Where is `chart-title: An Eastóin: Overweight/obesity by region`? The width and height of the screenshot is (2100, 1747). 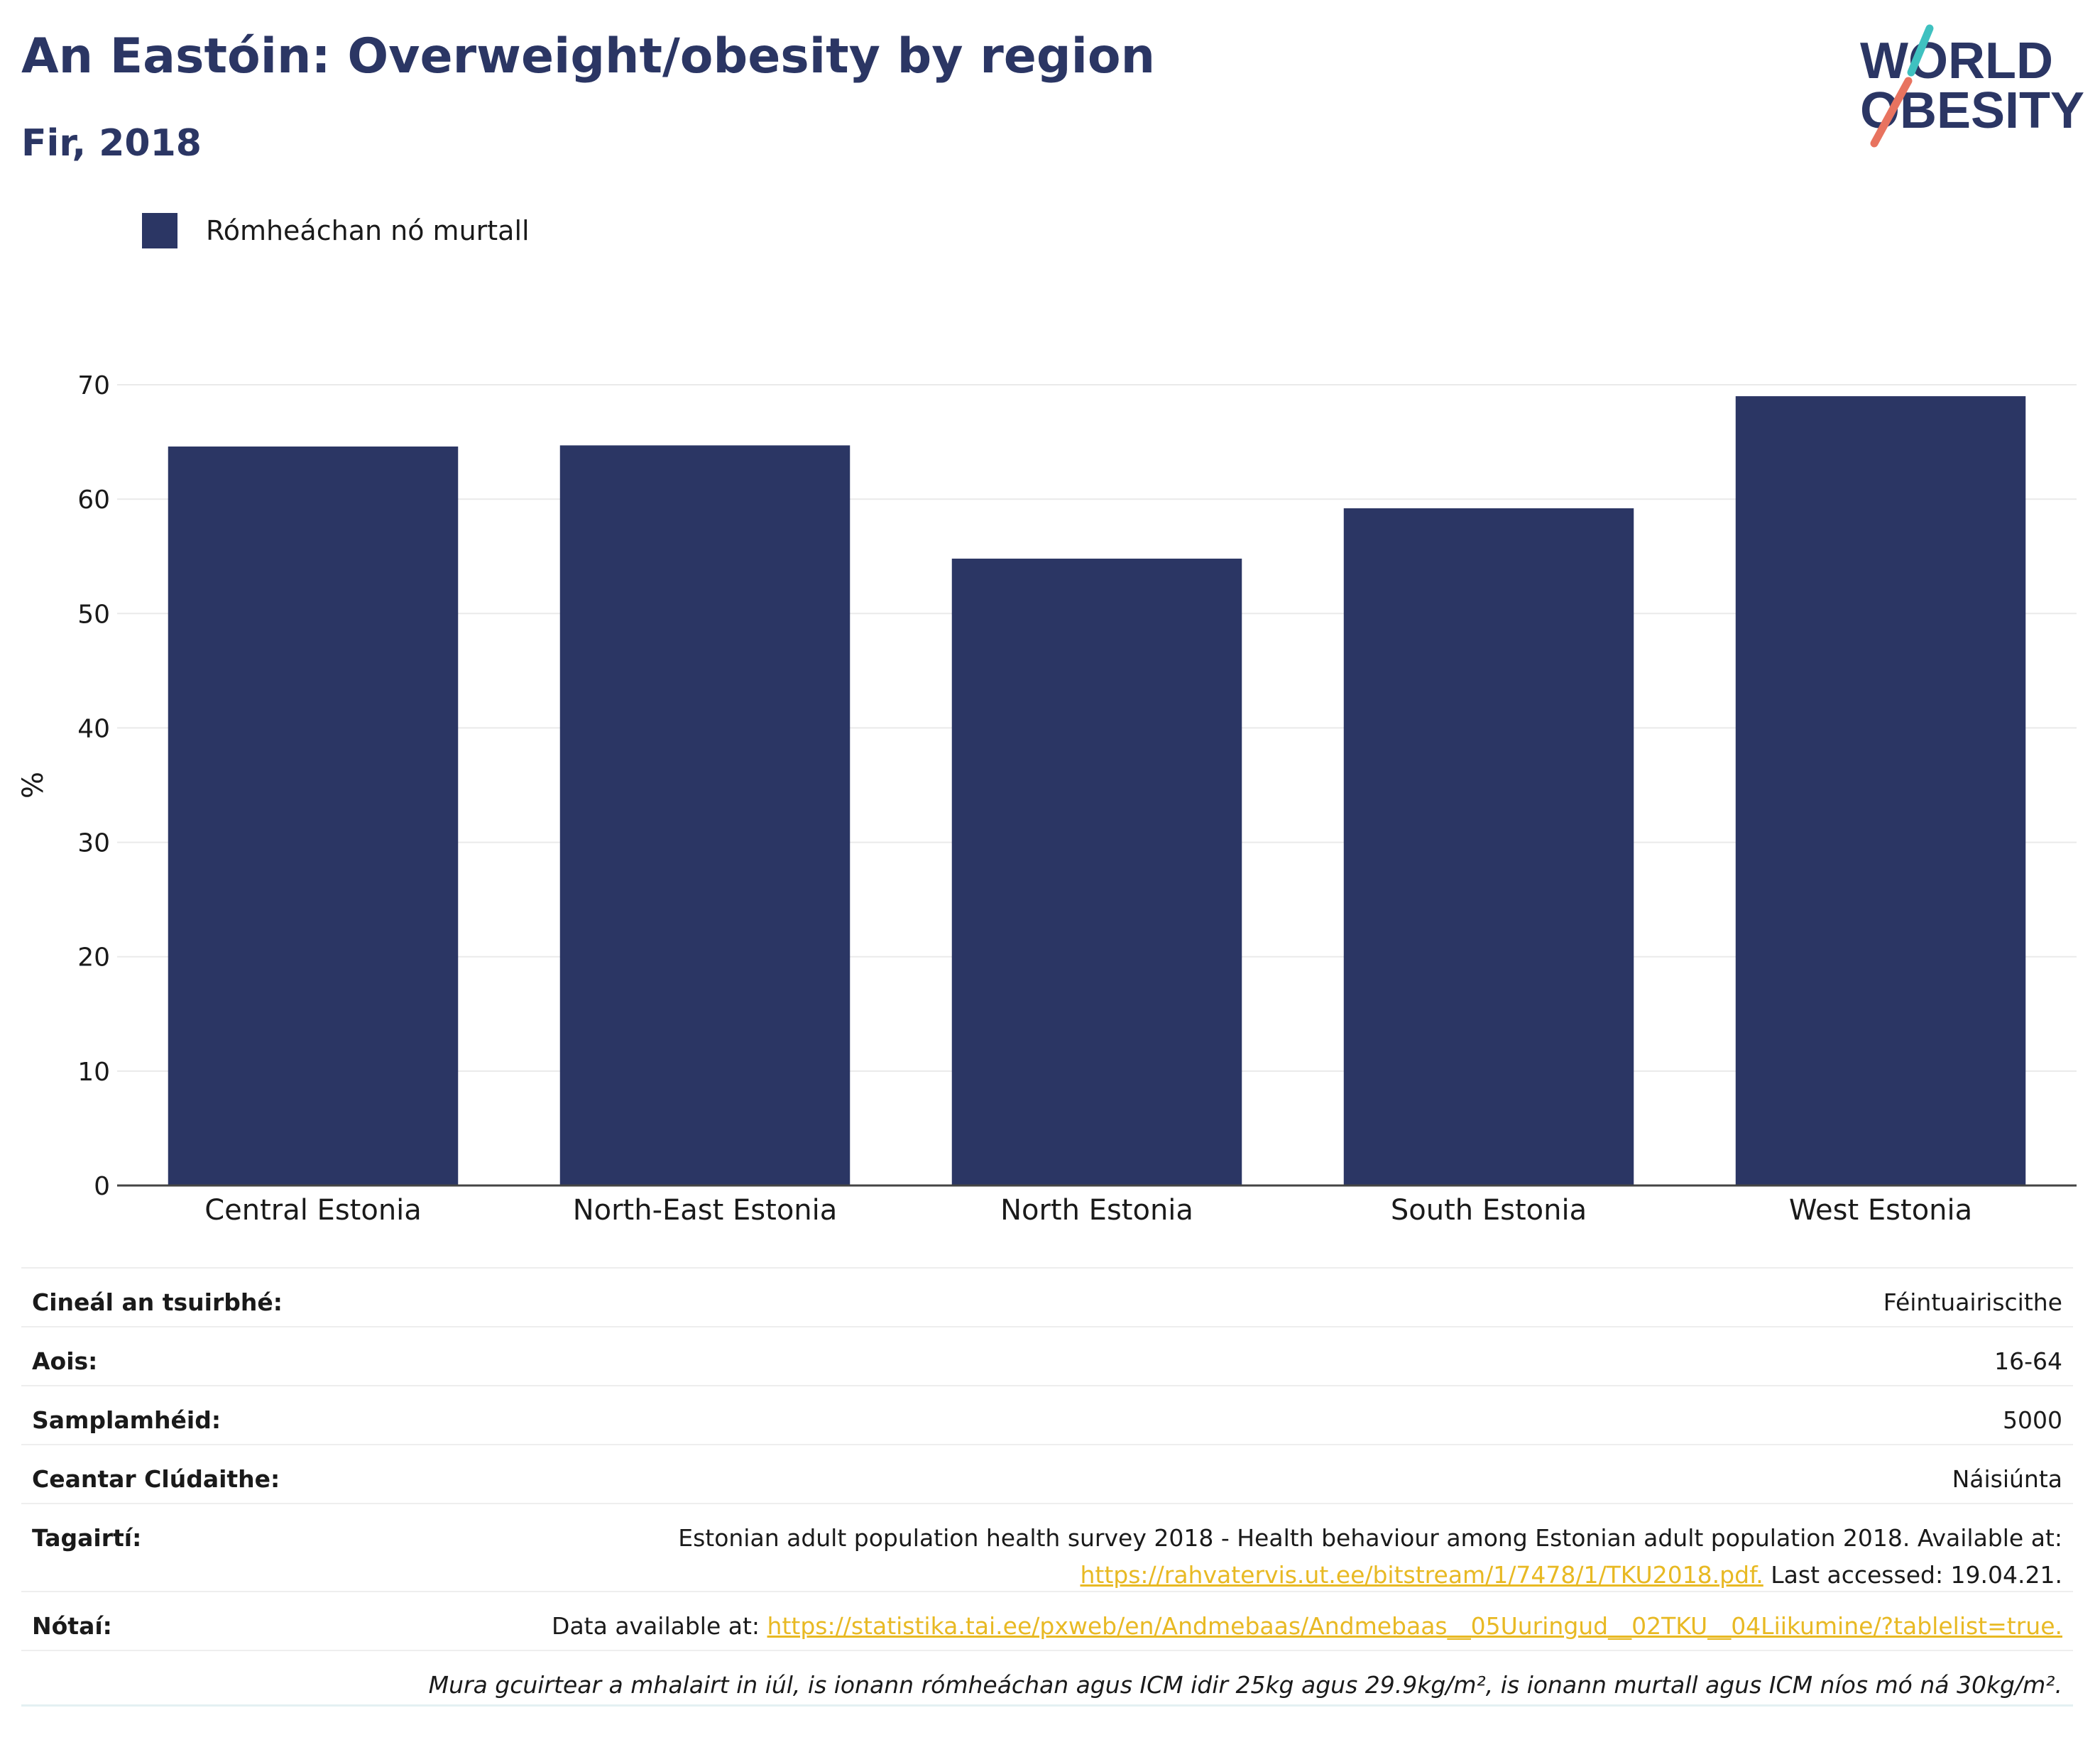 chart-title: An Eastóin: Overweight/obesity by region is located at coordinates (588, 56).